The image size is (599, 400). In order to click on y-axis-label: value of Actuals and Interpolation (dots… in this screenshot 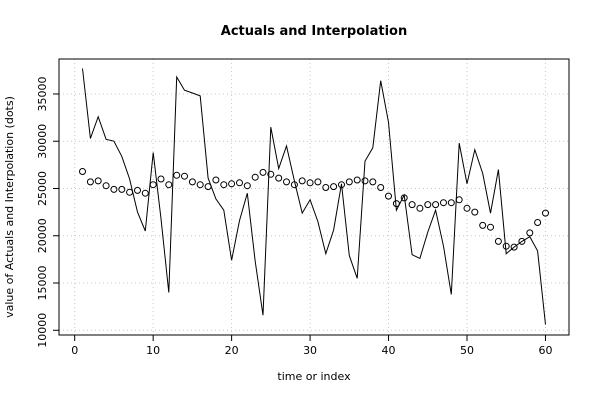, I will do `click(9, 207)`.